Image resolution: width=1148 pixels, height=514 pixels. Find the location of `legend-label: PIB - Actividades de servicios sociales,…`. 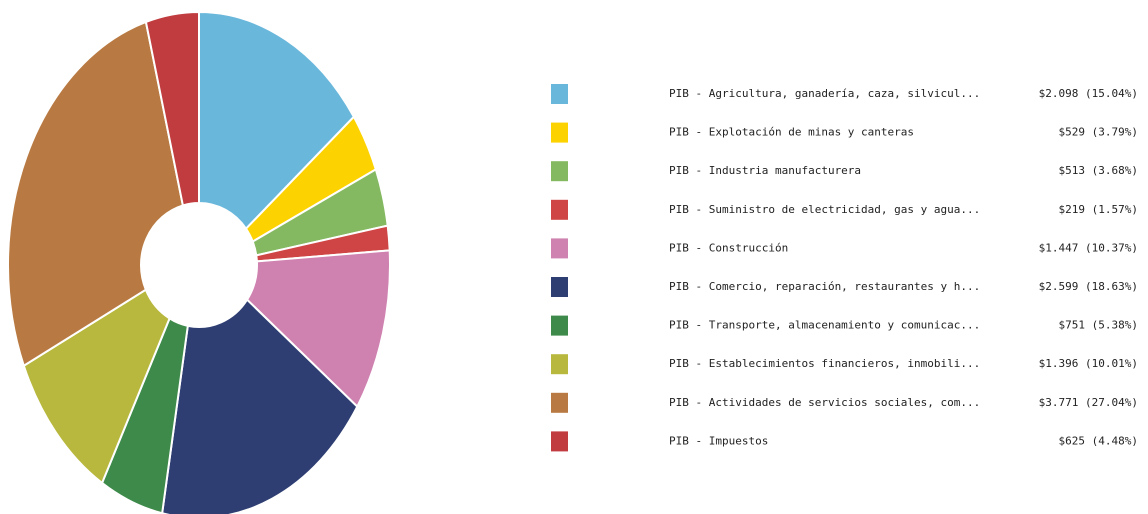

legend-label: PIB - Actividades de servicios sociales,… is located at coordinates (824, 402).